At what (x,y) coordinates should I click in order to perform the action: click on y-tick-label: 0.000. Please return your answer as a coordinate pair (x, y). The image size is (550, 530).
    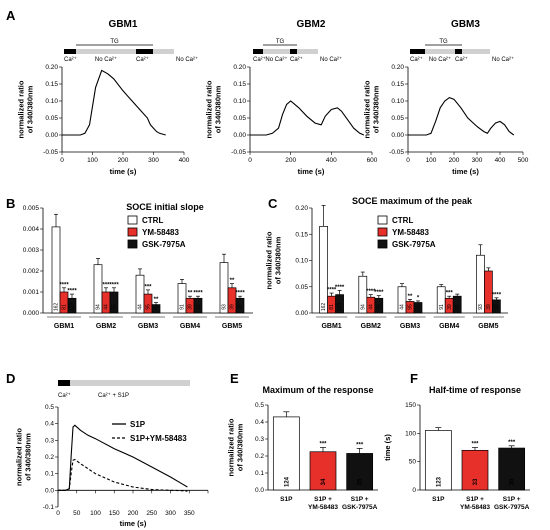
    Looking at the image, I should click on (31, 313).